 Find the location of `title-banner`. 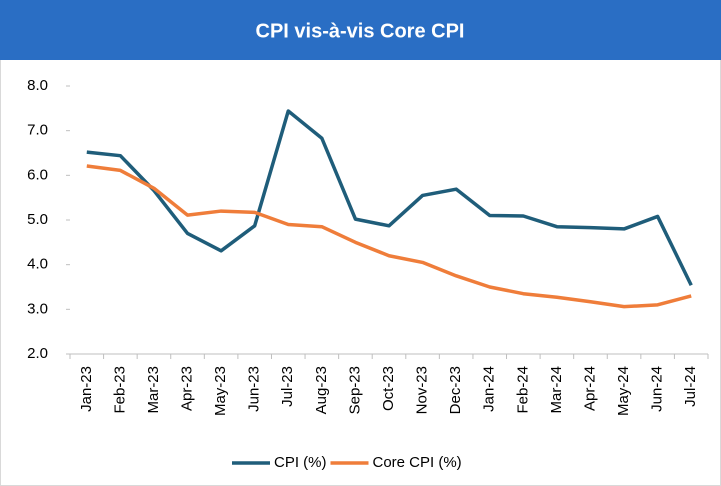

title-banner is located at coordinates (360, 30).